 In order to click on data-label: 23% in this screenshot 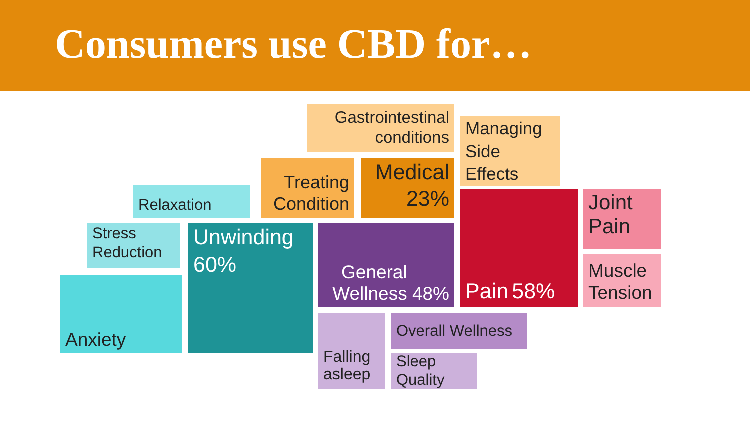, I will do `click(428, 199)`.